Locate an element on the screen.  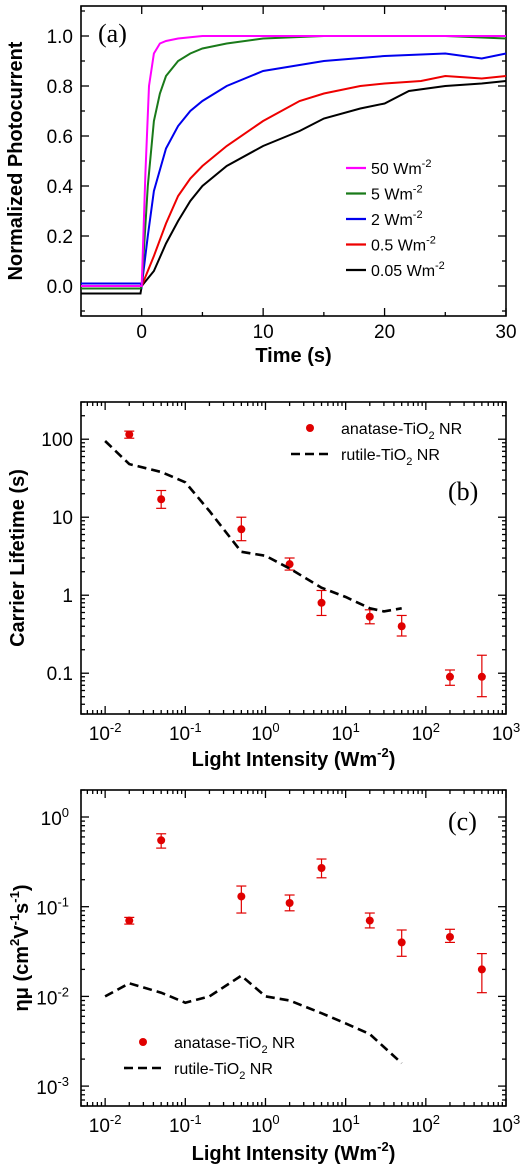
panel-label: (c) is located at coordinates (462, 821).